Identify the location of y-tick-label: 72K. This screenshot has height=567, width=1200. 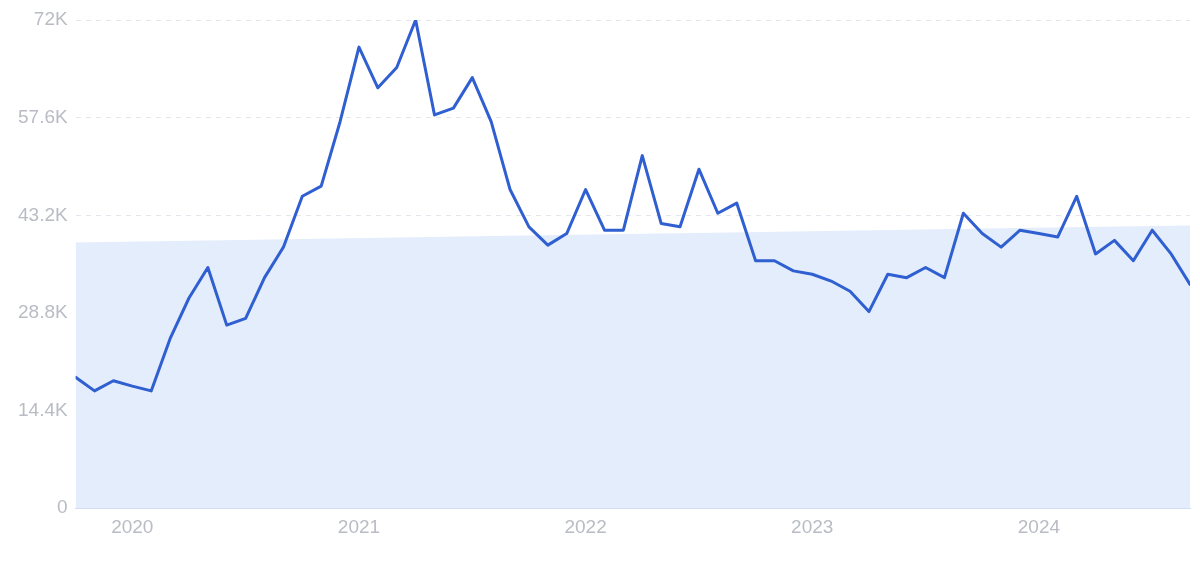
(50, 19).